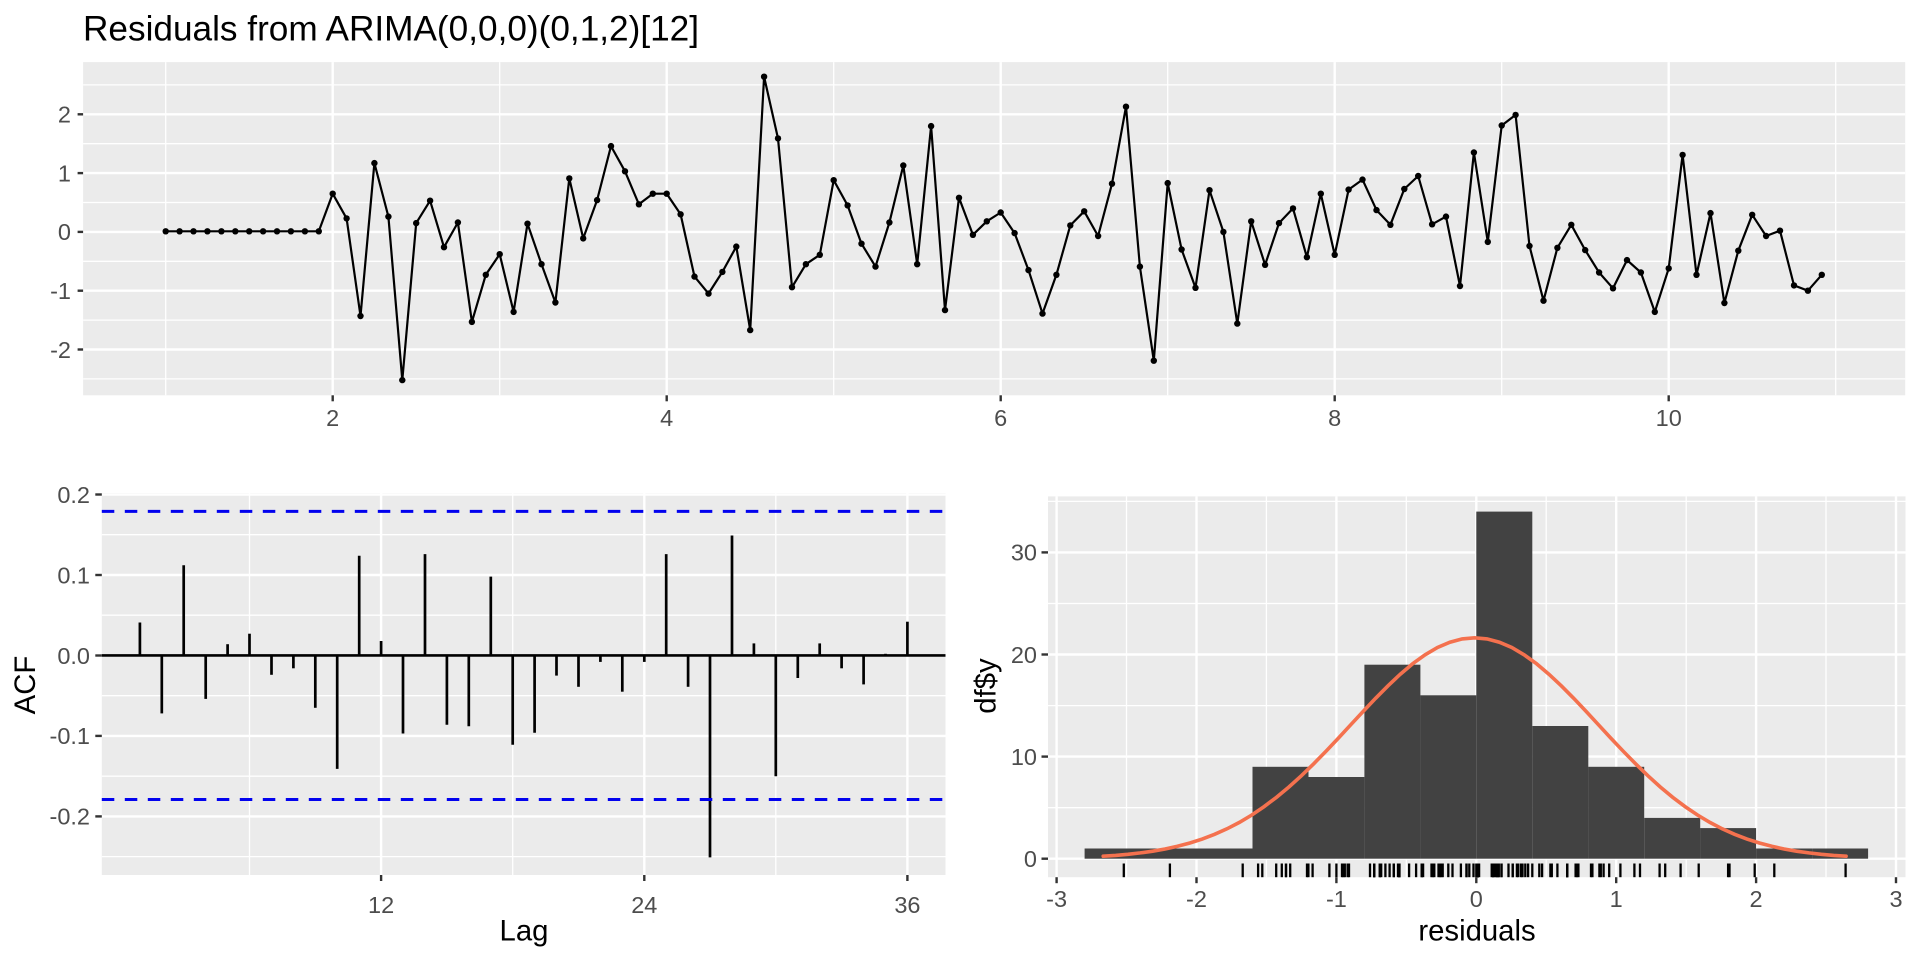 Image resolution: width=1920 pixels, height=960 pixels. Describe the element at coordinates (70, 736) in the screenshot. I see `svg-text: -0.1` at that location.